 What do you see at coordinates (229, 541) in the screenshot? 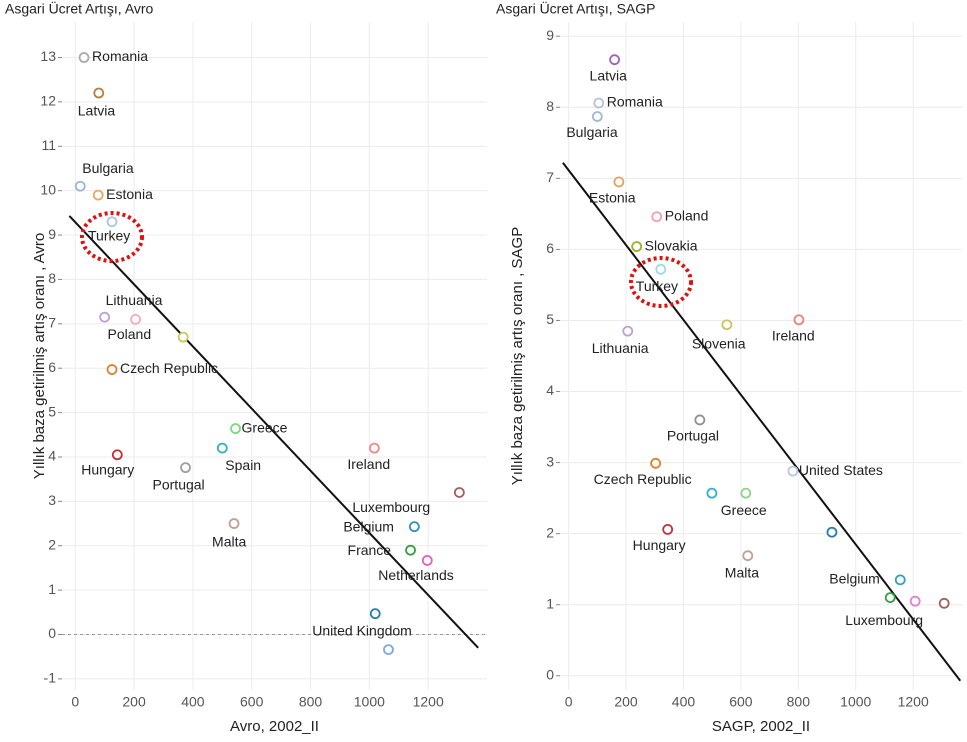
I see `point-label: Malta` at bounding box center [229, 541].